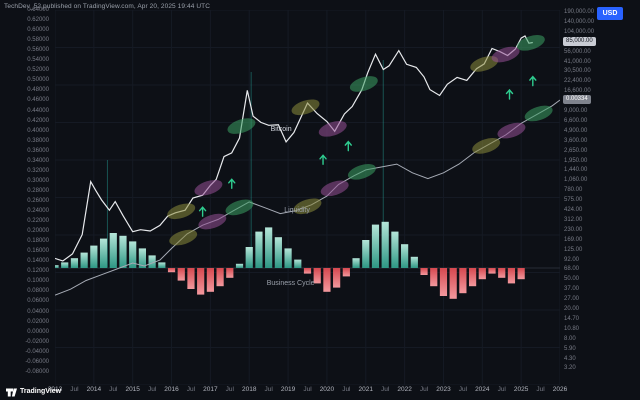 This screenshot has width=640, height=400. I want to click on price-axis-label: 1,950.00, so click(576, 160).